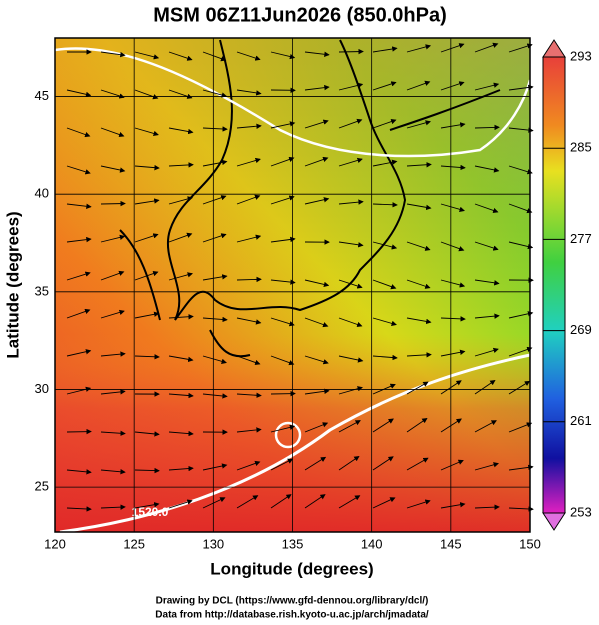 This screenshot has height=625, width=599. I want to click on x-tick-label: 120, so click(55, 543).